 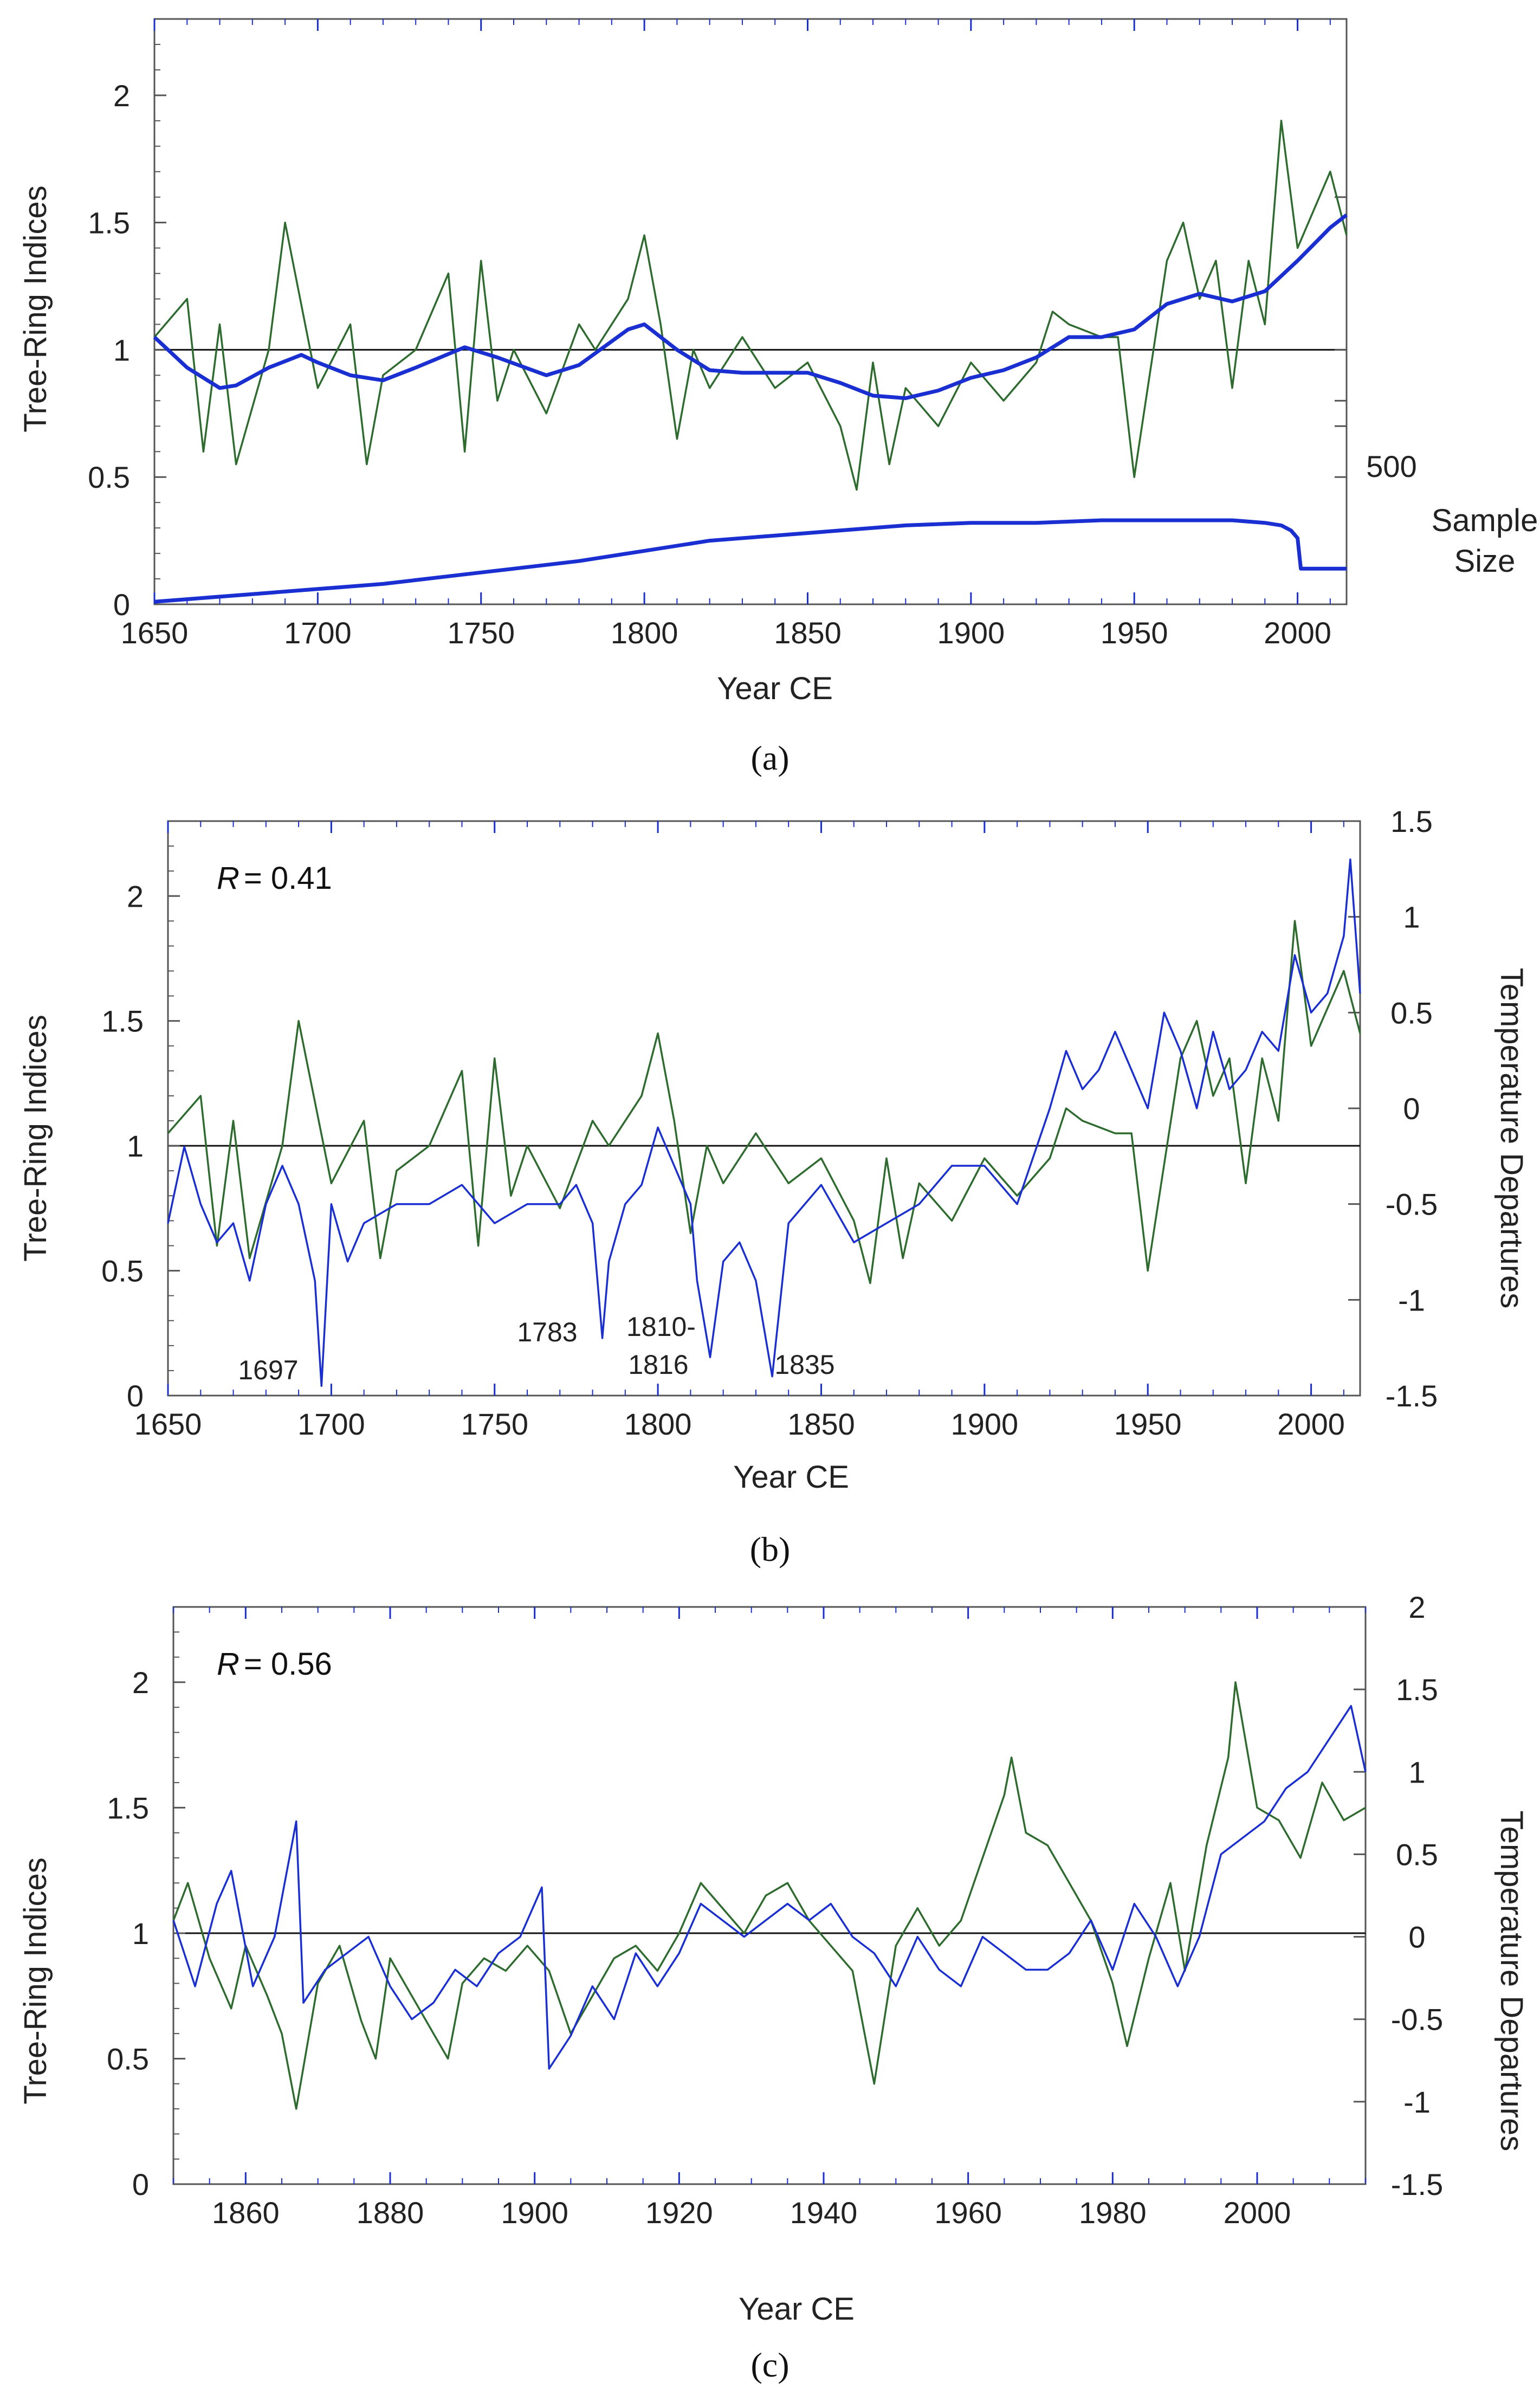 I want to click on x-tick-label-1920: 1920, so click(x=679, y=2213).